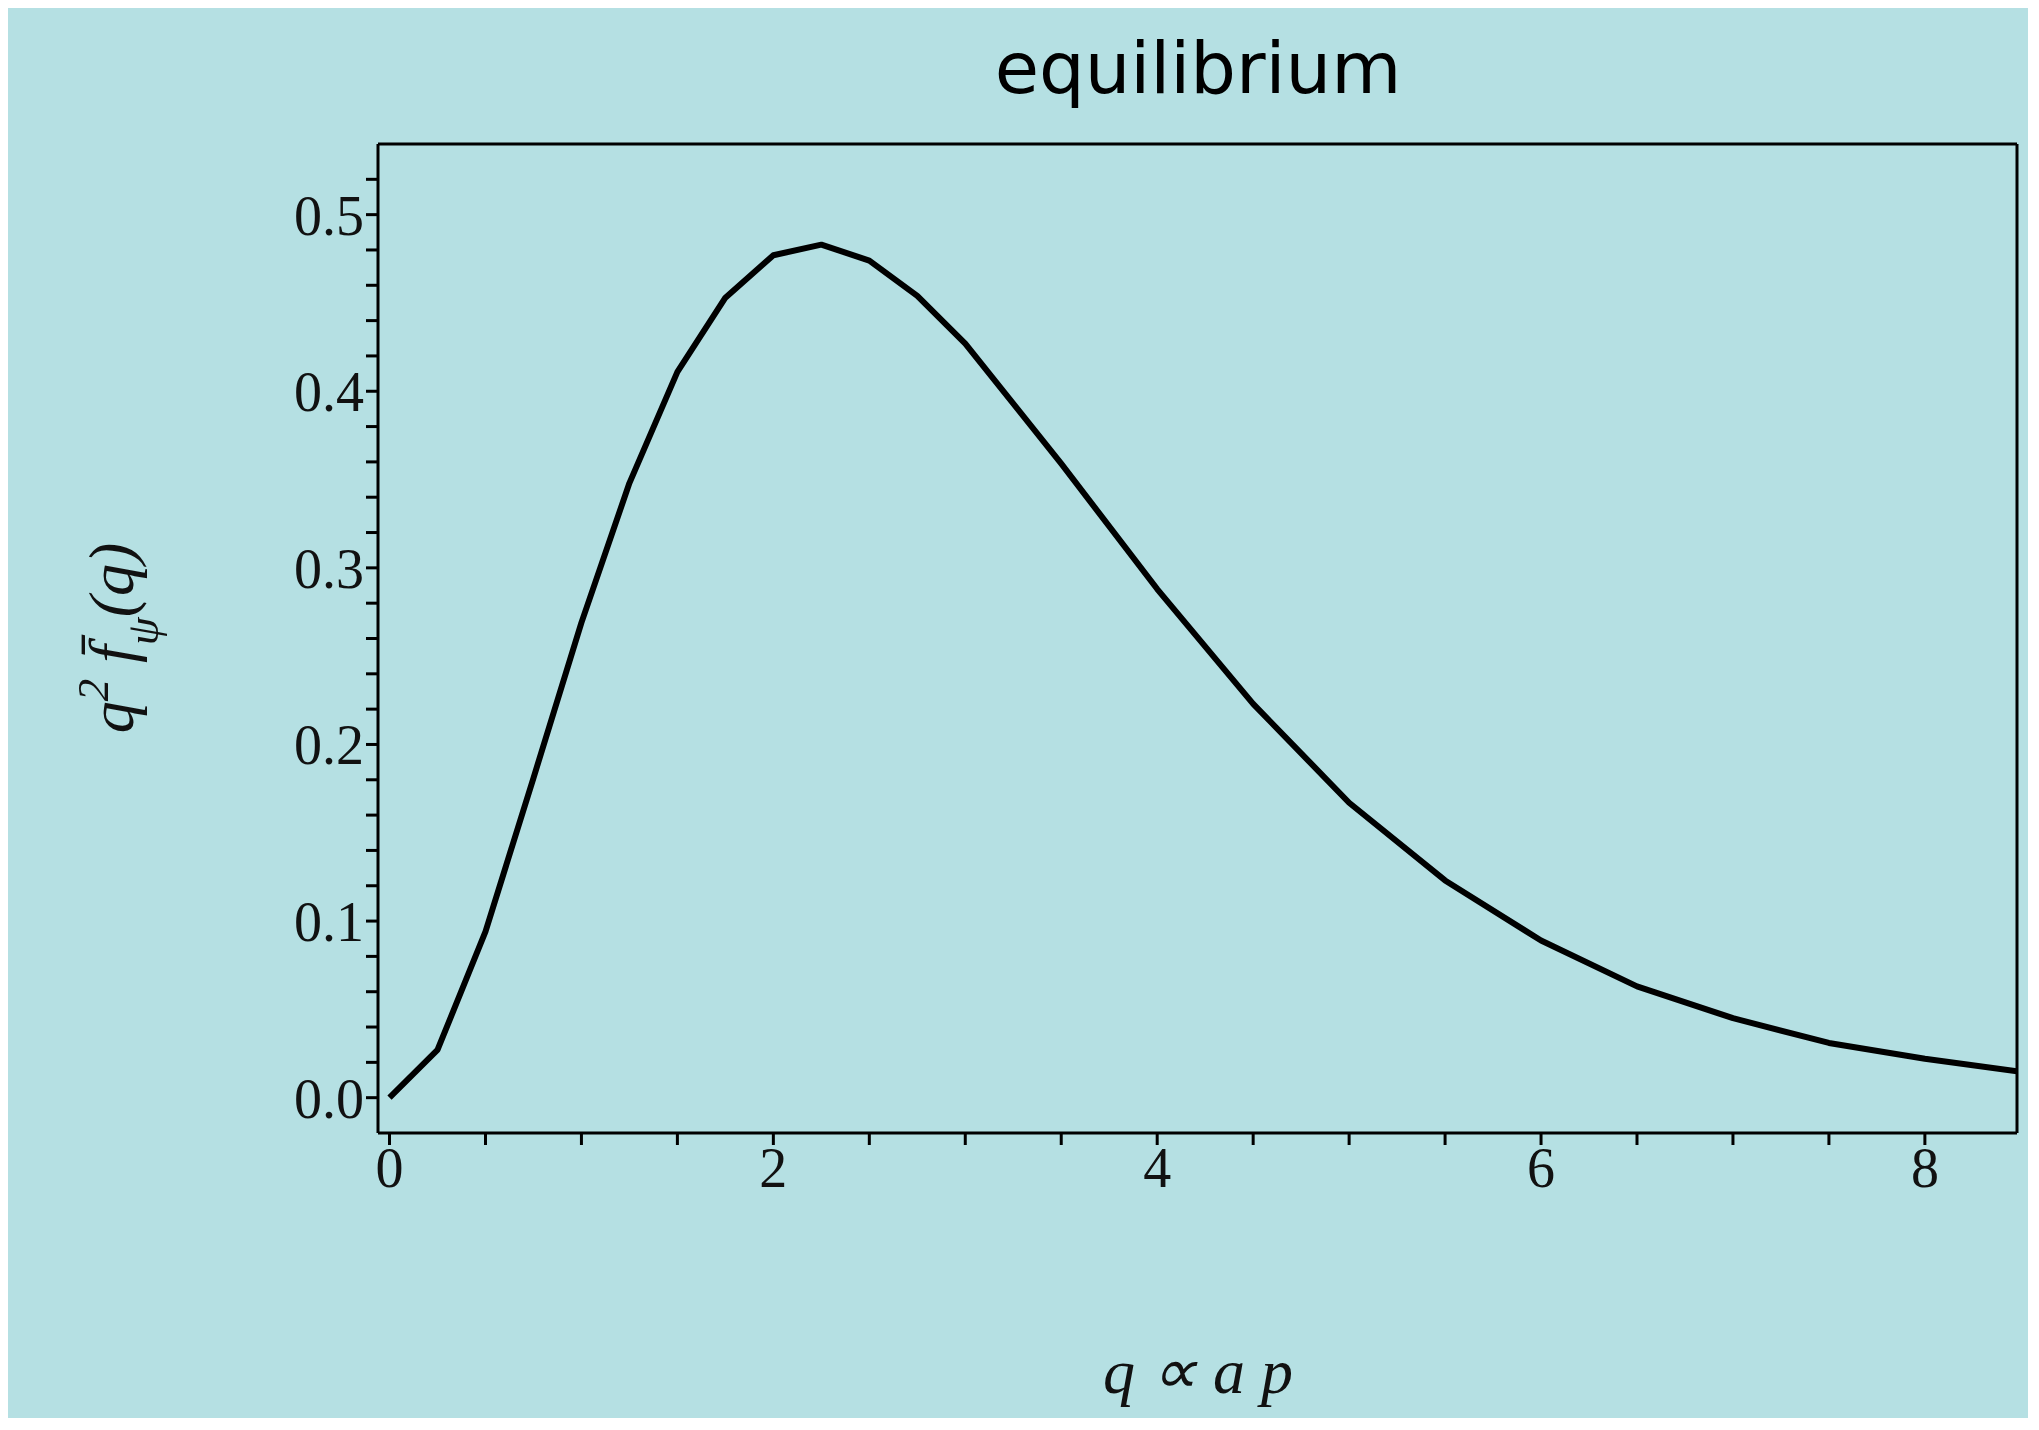  What do you see at coordinates (1924, 1167) in the screenshot?
I see `x-tick-label: 8` at bounding box center [1924, 1167].